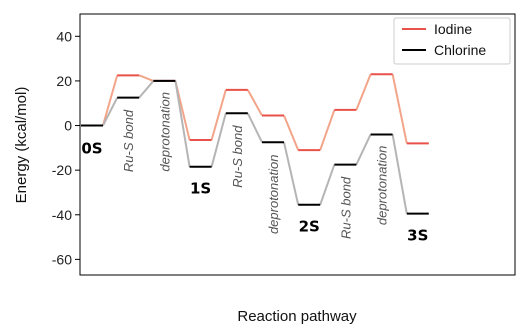 The height and width of the screenshot is (325, 523). I want to click on x-axis-label: Reaction pathway, so click(297, 316).